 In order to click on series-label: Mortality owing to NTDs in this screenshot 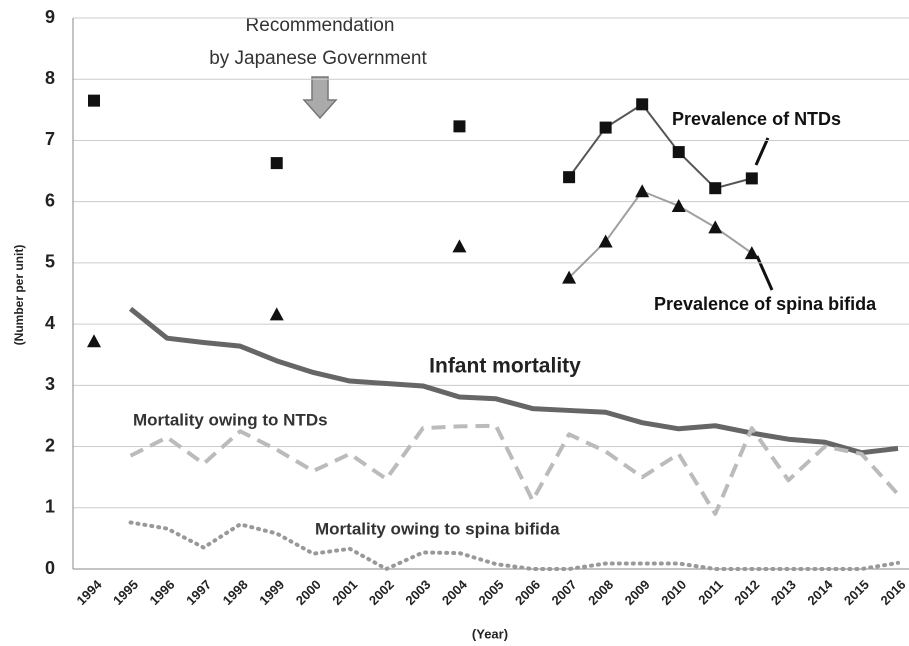, I will do `click(230, 419)`.